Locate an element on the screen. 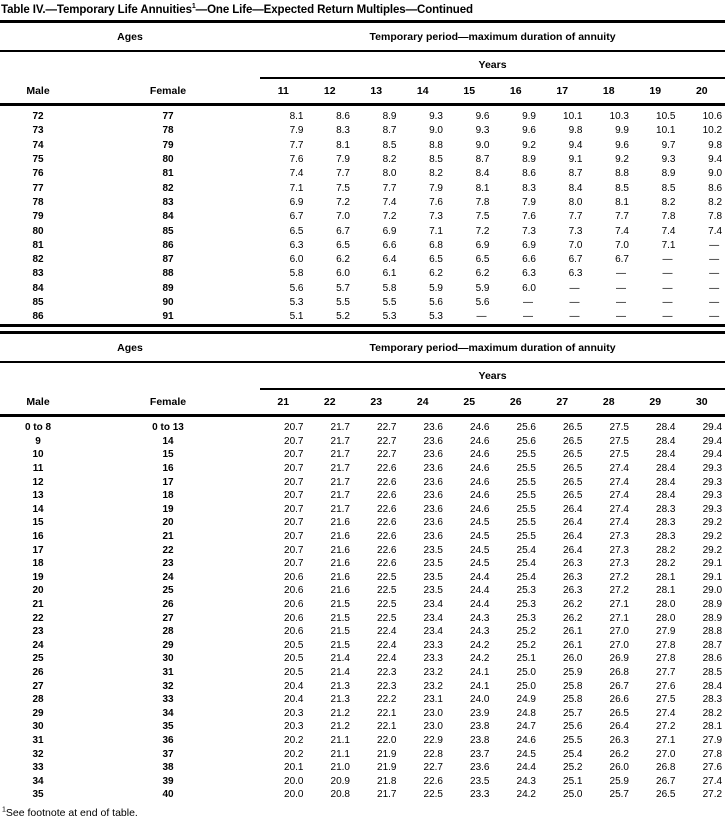 The width and height of the screenshot is (725, 822). male-age-cell: 72 is located at coordinates (38, 117).